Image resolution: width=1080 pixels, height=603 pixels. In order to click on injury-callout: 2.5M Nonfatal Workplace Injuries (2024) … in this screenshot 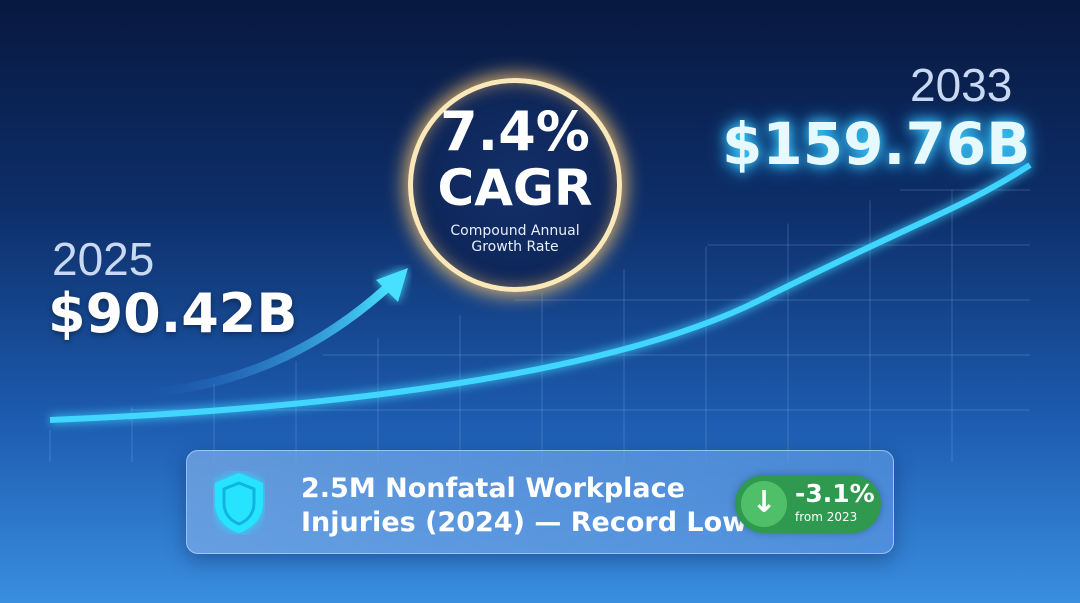, I will do `click(540, 502)`.